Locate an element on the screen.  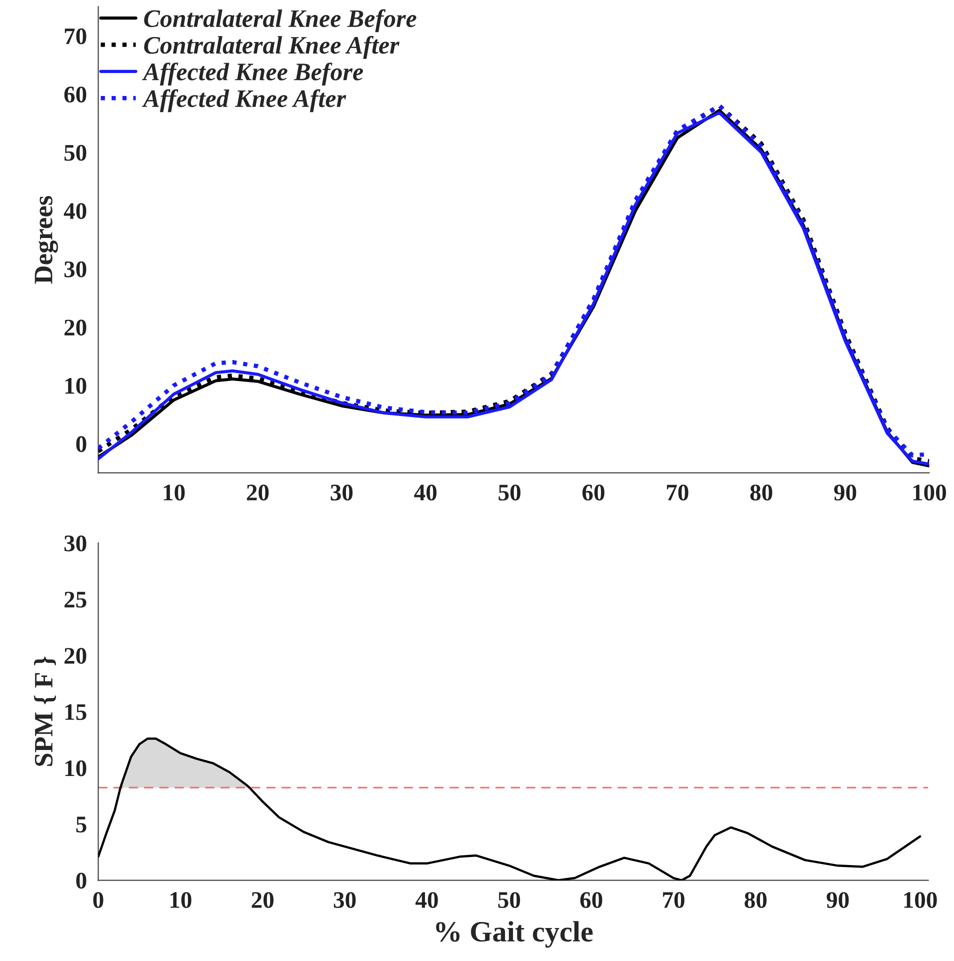
y-tick-label: 25 is located at coordinates (75, 600).